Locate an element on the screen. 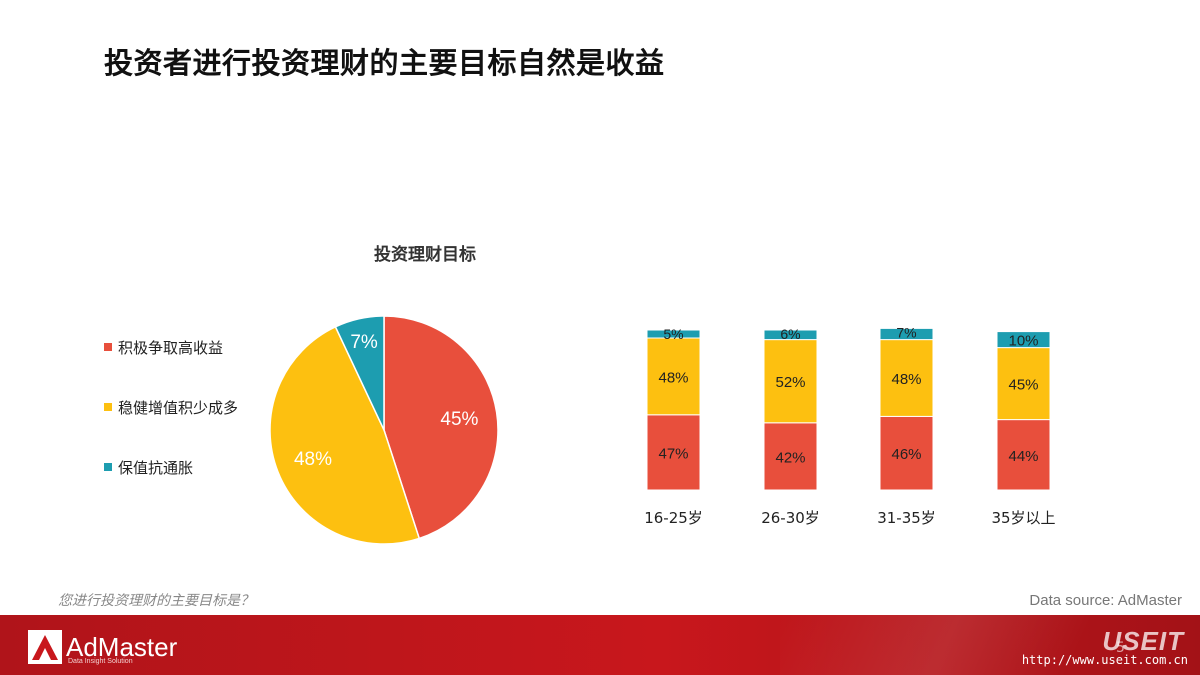 This screenshot has width=1200, height=675. legend-swatch-yellow is located at coordinates (108, 407).